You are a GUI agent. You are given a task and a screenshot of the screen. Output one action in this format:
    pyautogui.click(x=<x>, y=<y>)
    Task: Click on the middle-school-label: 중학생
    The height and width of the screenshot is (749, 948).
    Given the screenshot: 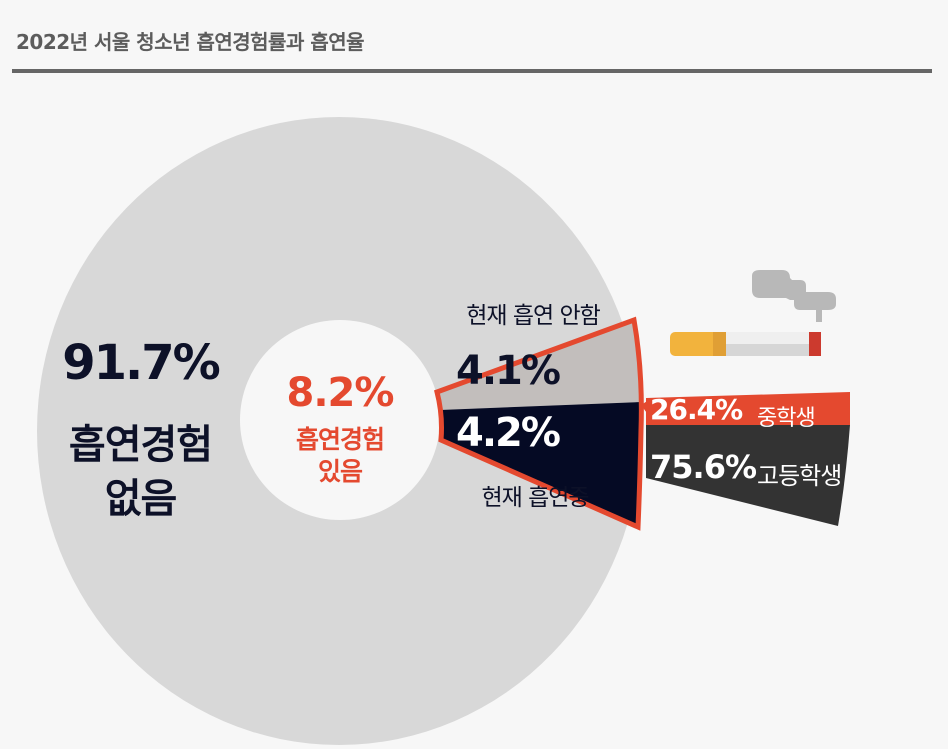 What is the action you would take?
    pyautogui.click(x=786, y=418)
    